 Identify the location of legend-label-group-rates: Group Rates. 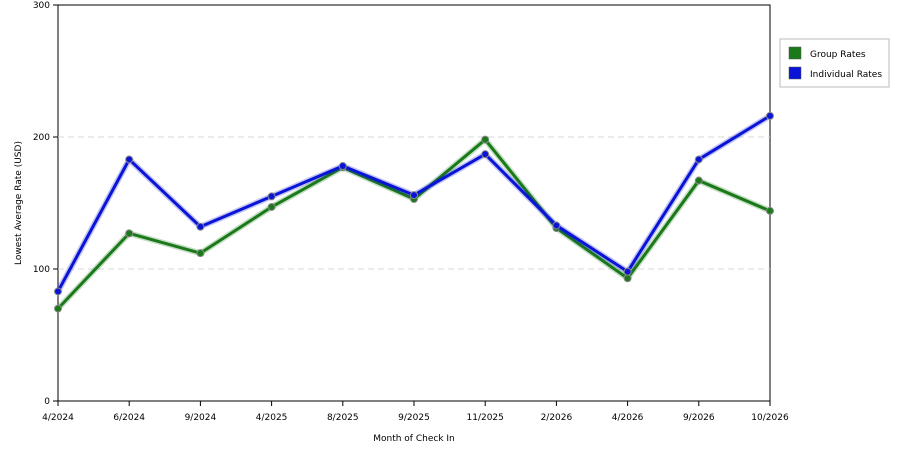
(838, 55).